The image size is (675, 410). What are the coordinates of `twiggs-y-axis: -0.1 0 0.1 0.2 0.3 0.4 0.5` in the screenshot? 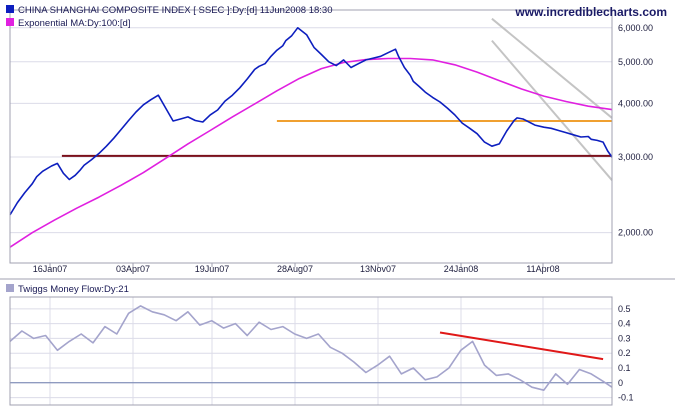 It's located at (626, 353).